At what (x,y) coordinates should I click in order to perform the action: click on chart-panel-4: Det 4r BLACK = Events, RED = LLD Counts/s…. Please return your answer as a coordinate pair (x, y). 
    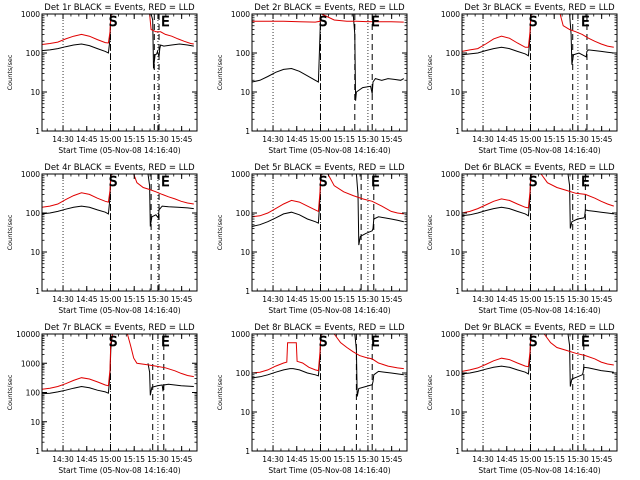
    Looking at the image, I should click on (102, 239).